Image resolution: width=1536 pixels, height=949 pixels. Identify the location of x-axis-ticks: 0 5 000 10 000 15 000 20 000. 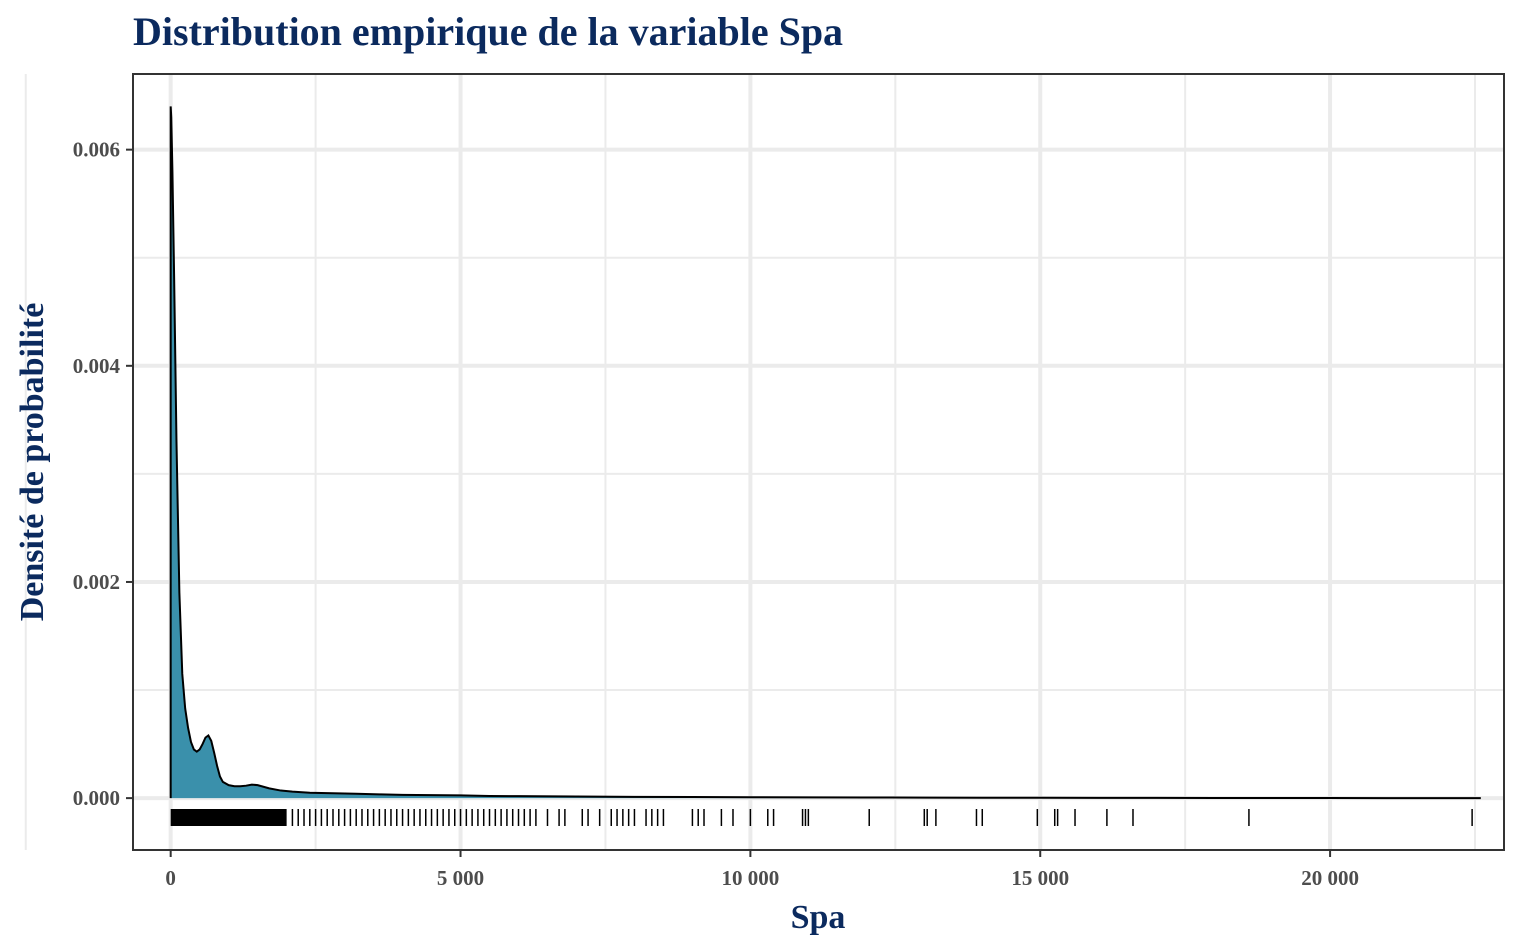
(762, 870).